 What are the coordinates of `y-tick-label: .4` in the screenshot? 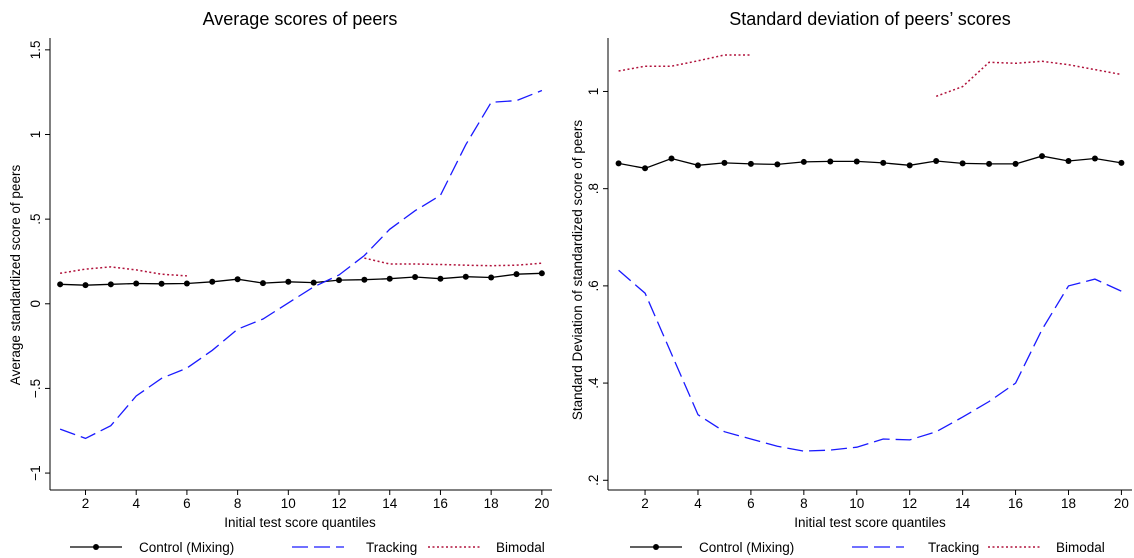 It's located at (593, 383).